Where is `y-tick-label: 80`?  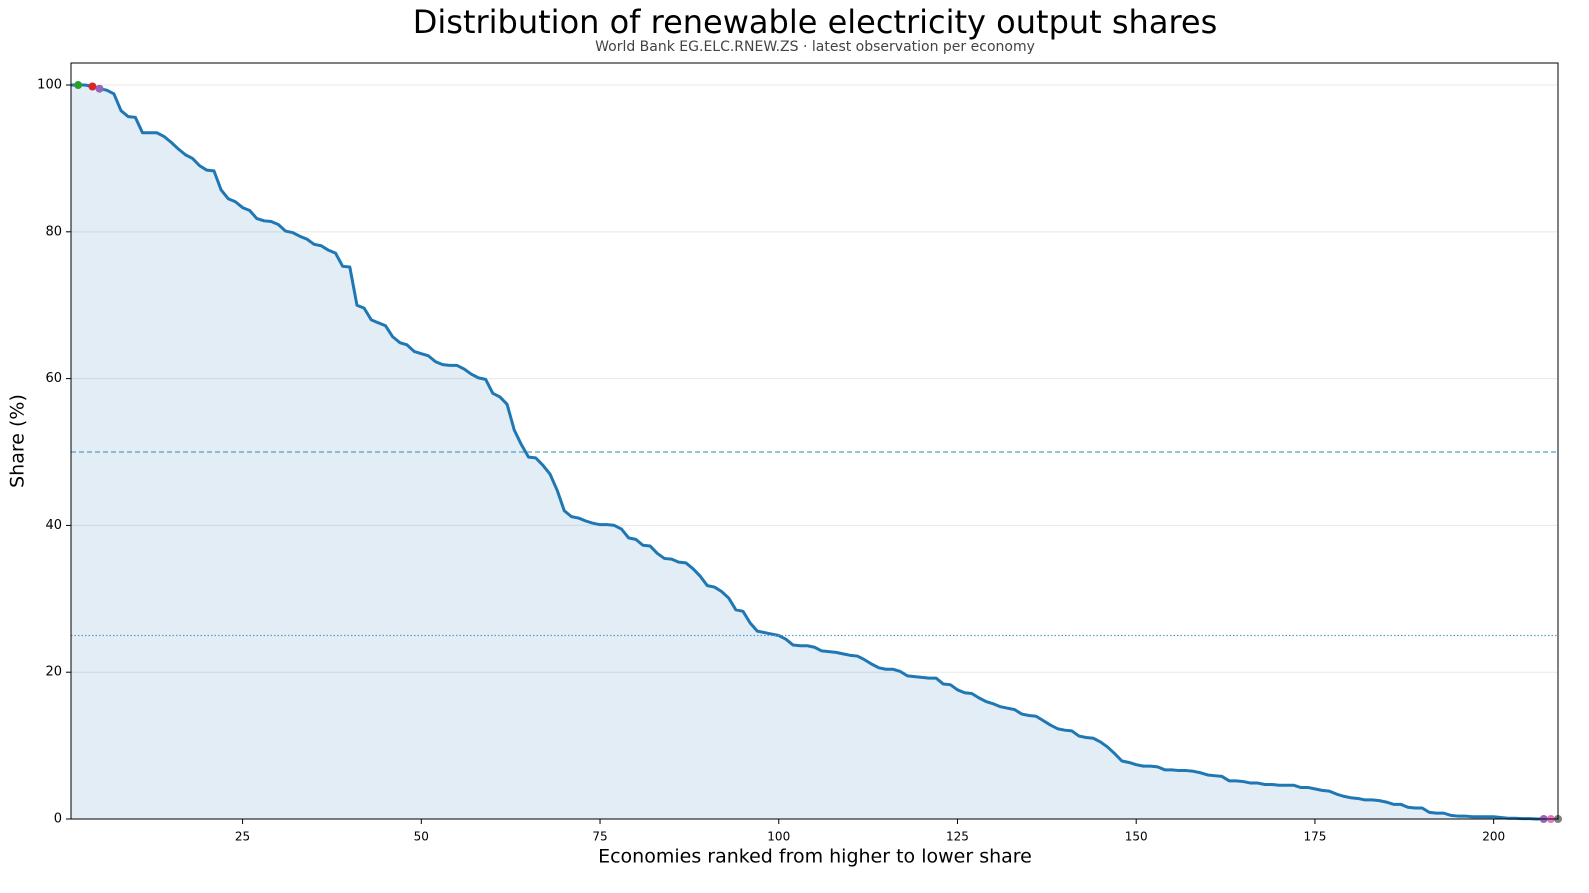 y-tick-label: 80 is located at coordinates (53, 231).